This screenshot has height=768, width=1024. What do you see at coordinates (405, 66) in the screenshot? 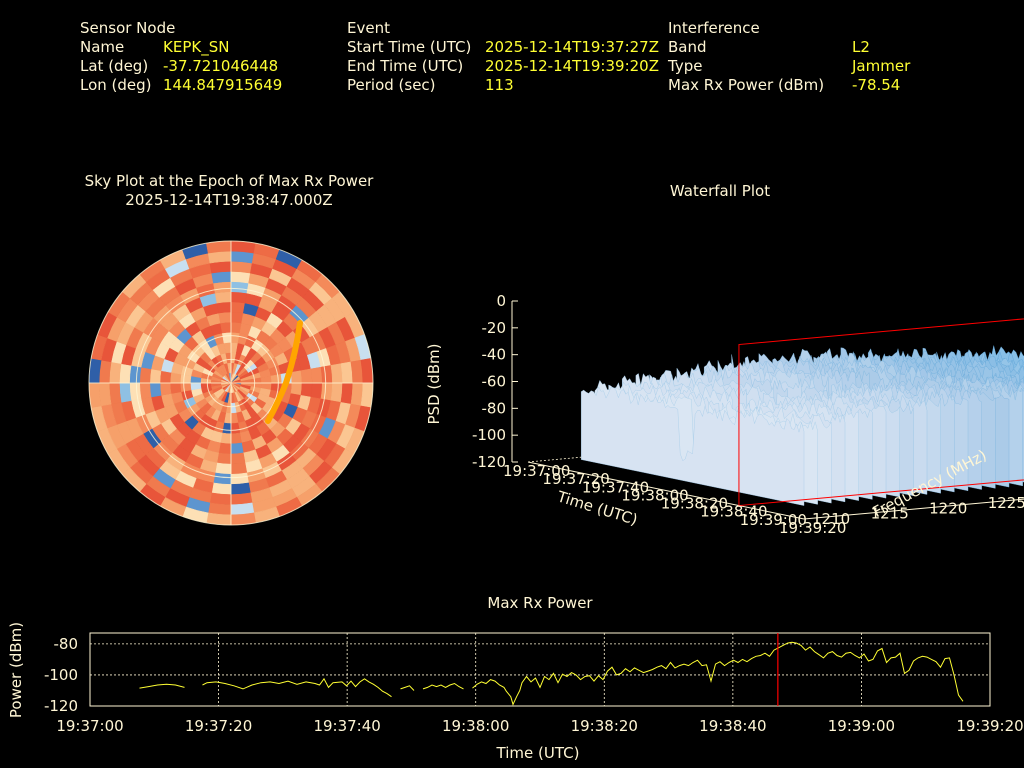
I see `event-end-label: End Time (UTC)` at bounding box center [405, 66].